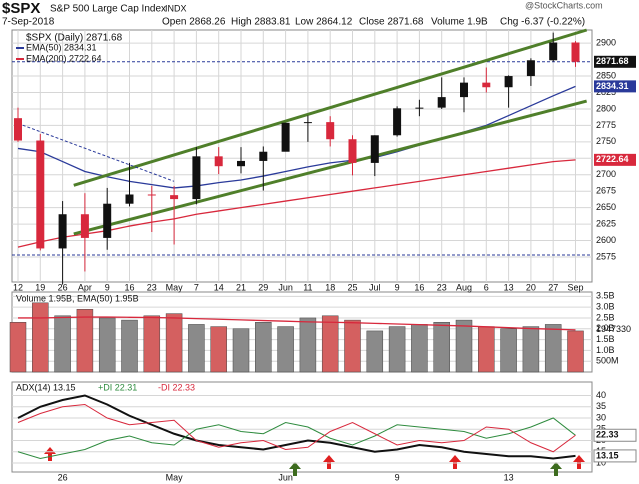 This screenshot has height=484, width=639. I want to click on signal-arrows-green, so click(425, 469).